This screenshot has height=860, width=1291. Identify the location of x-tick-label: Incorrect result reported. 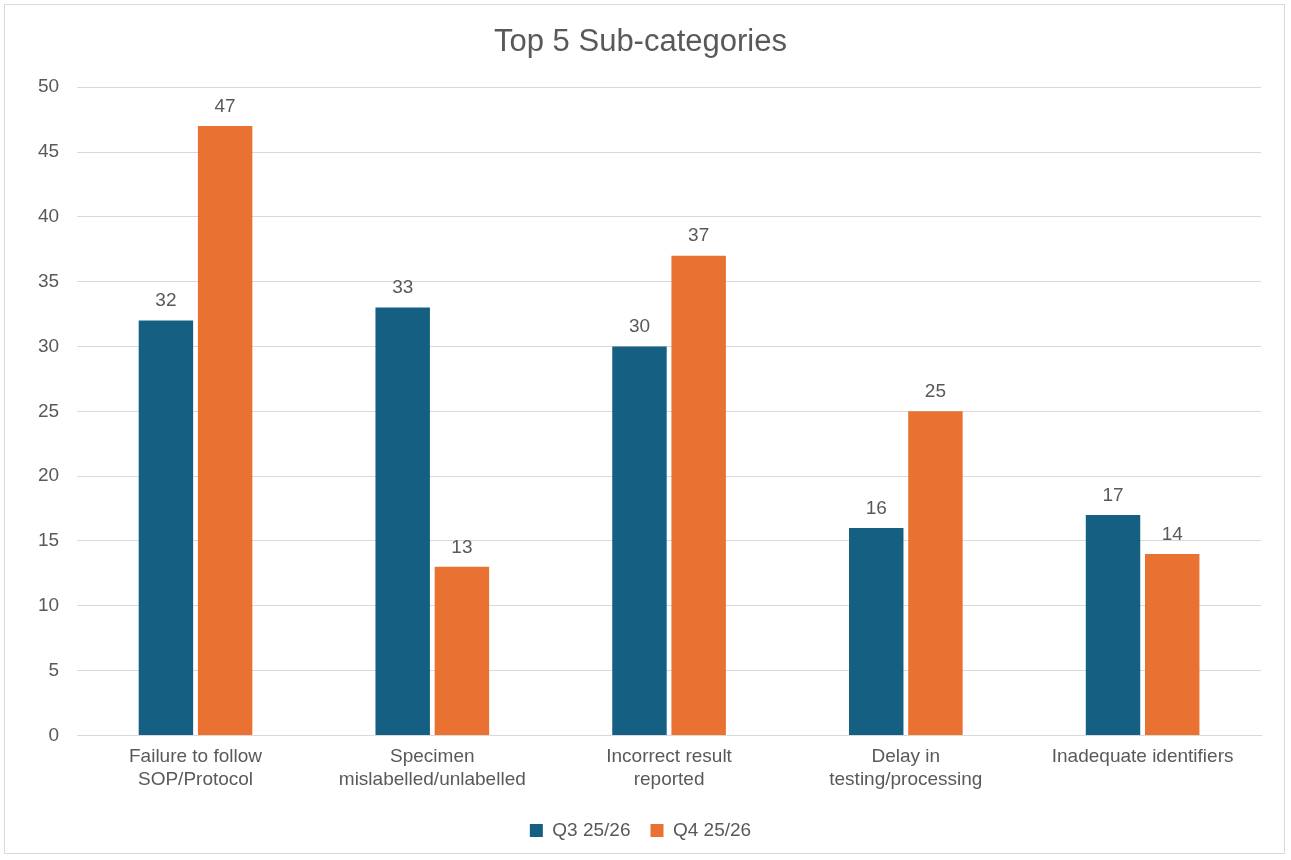
(669, 767).